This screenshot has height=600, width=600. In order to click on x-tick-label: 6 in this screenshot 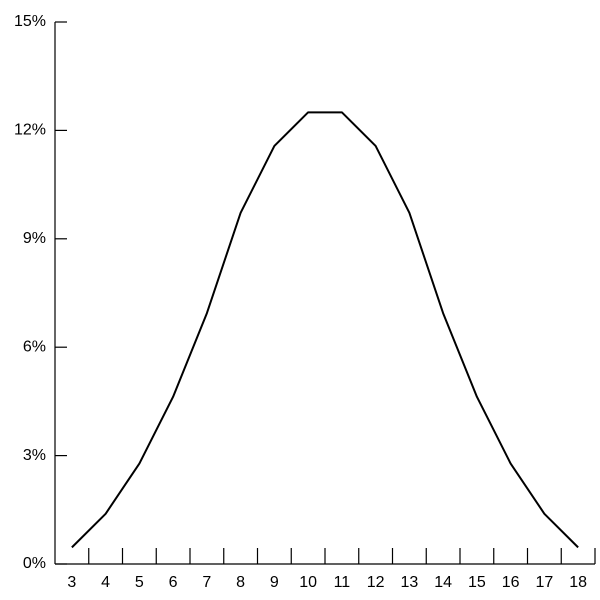, I will do `click(173, 582)`.